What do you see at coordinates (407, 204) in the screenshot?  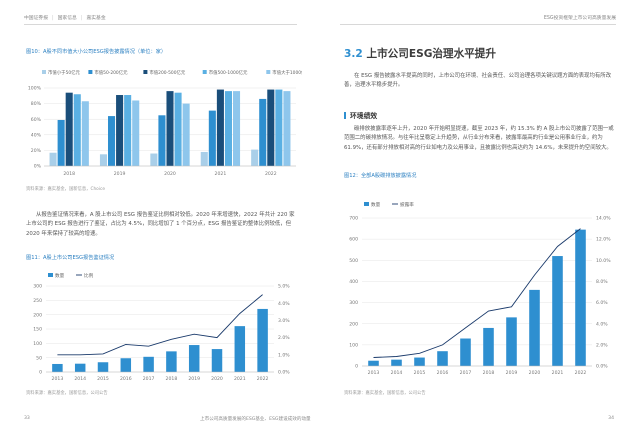 I see `legend-label: 披露率` at bounding box center [407, 204].